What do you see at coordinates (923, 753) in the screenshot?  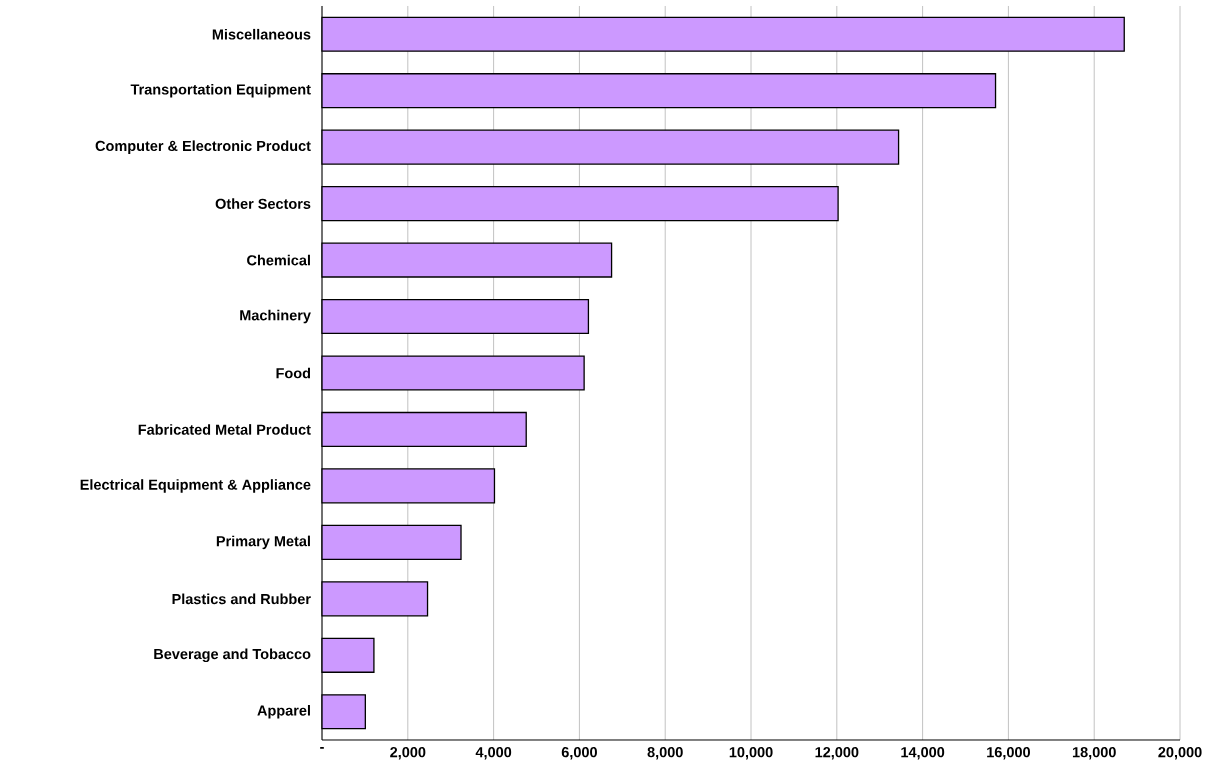 I see `x-tick-label: 14,000` at bounding box center [923, 753].